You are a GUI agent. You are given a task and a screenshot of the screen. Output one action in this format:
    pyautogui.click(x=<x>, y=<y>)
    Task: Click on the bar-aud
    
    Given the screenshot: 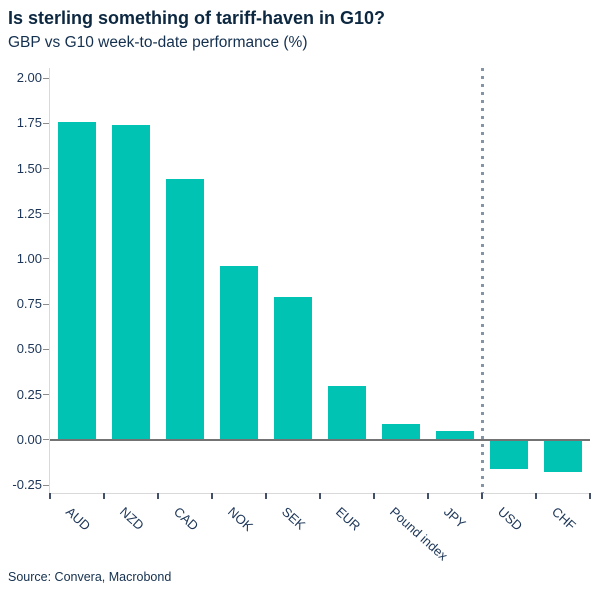 What is the action you would take?
    pyautogui.click(x=77, y=280)
    